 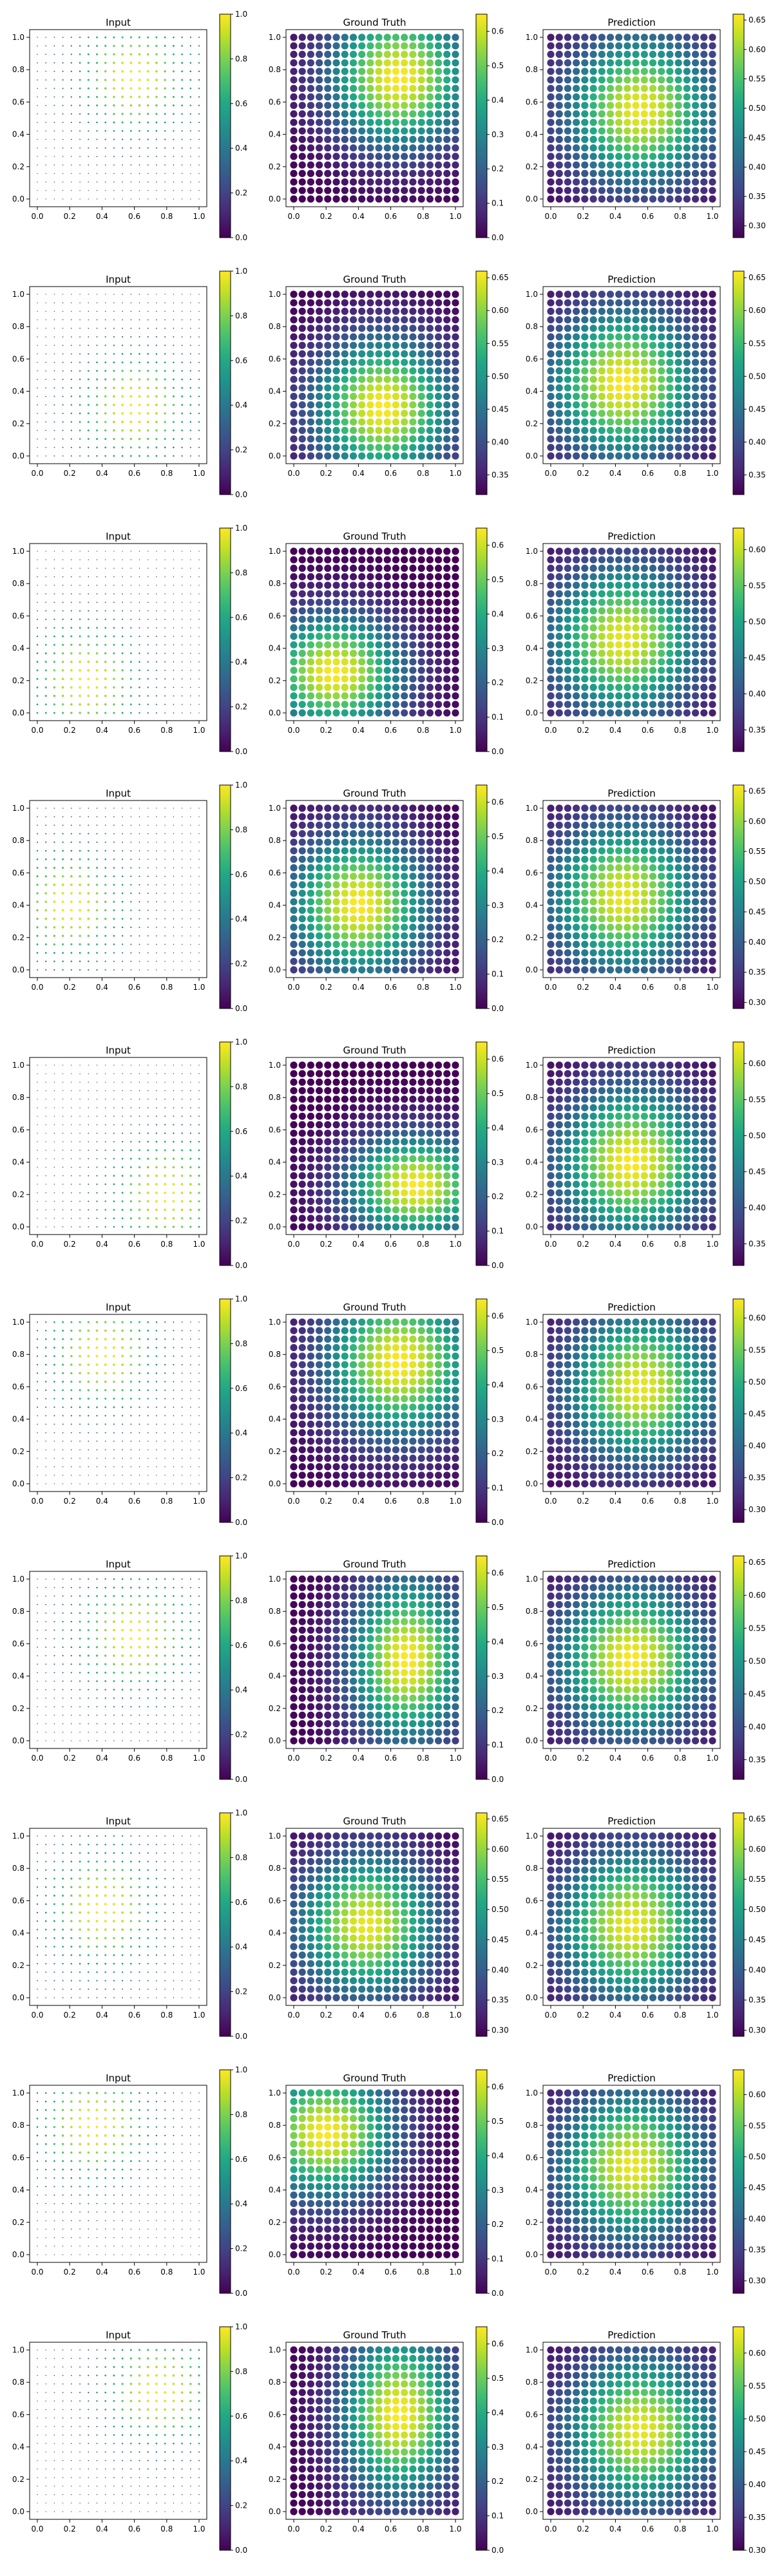 I want to click on colorbar-tick-label: 0.6, so click(x=497, y=545).